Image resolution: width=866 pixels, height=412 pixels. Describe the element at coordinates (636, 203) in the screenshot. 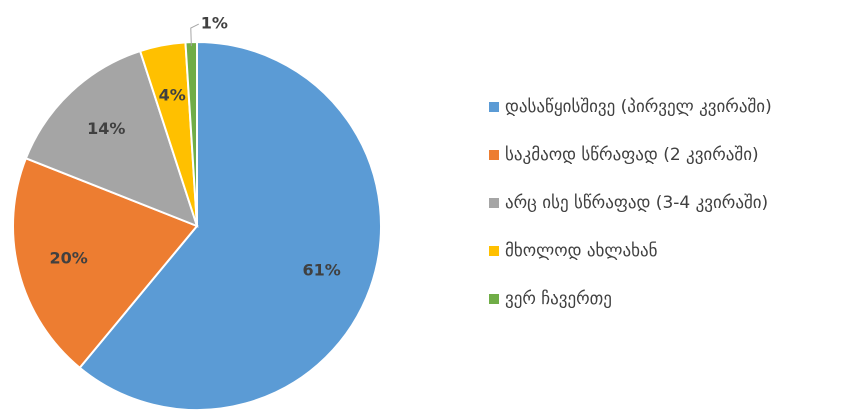

I see `legend-label: არც ისე სწრაფად (3-4 კვირაში)` at that location.